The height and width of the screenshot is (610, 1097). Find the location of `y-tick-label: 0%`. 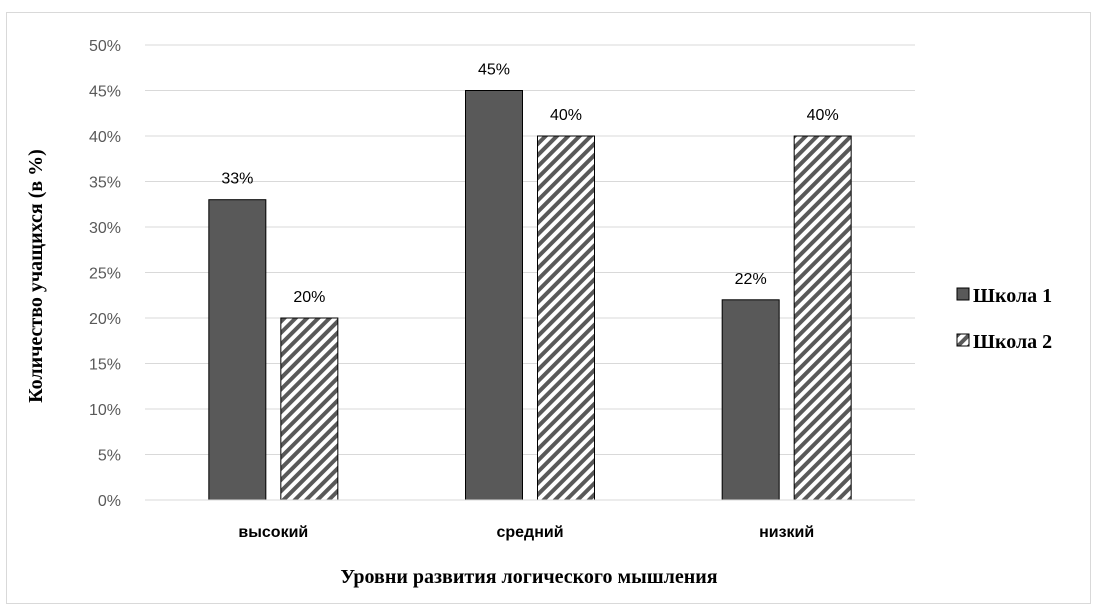

y-tick-label: 0% is located at coordinates (109, 501).